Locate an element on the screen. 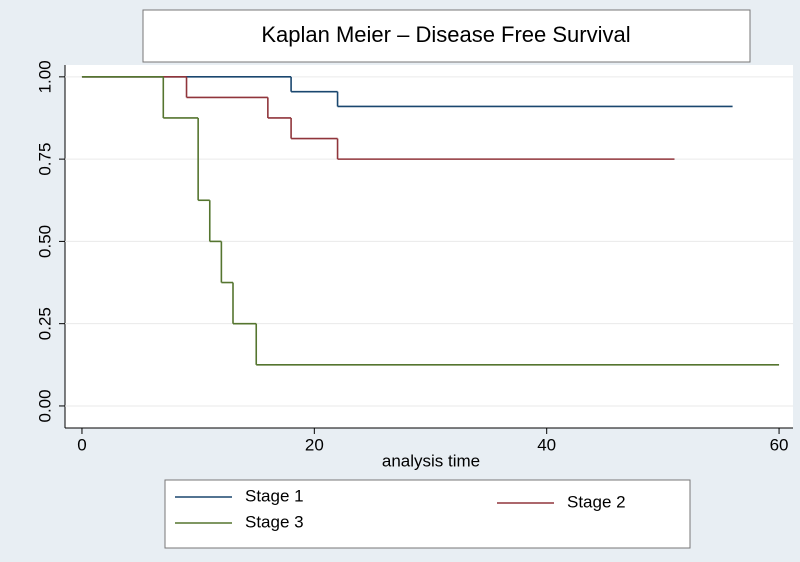 This screenshot has height=562, width=800. legend is located at coordinates (427, 514).